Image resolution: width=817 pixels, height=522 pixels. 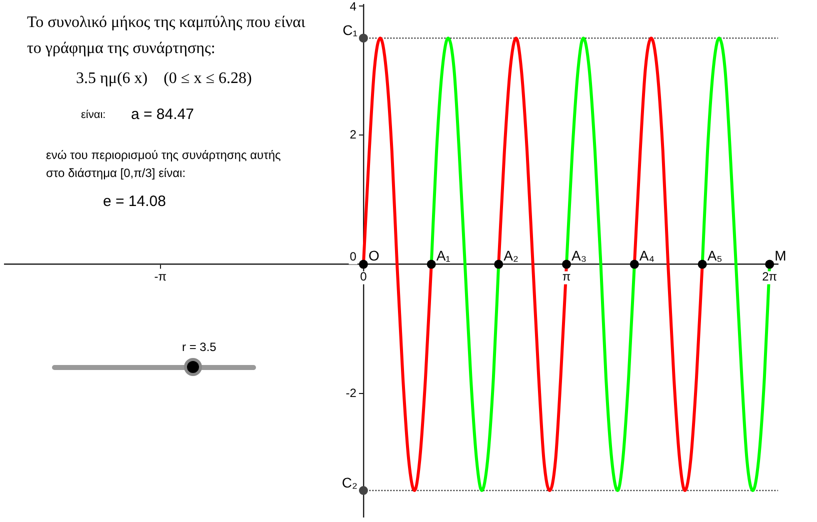 What do you see at coordinates (566, 277) in the screenshot?
I see `x-tick-label: π` at bounding box center [566, 277].